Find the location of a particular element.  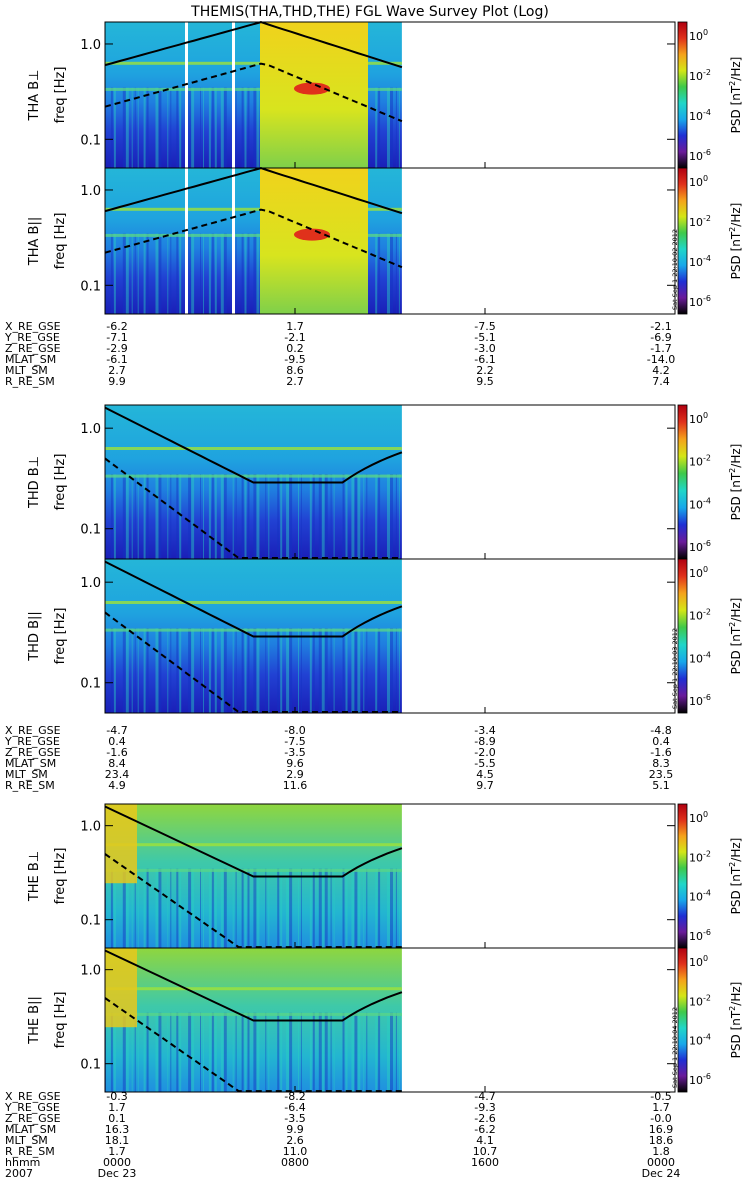

orbit-value: 16.9 is located at coordinates (661, 1129).